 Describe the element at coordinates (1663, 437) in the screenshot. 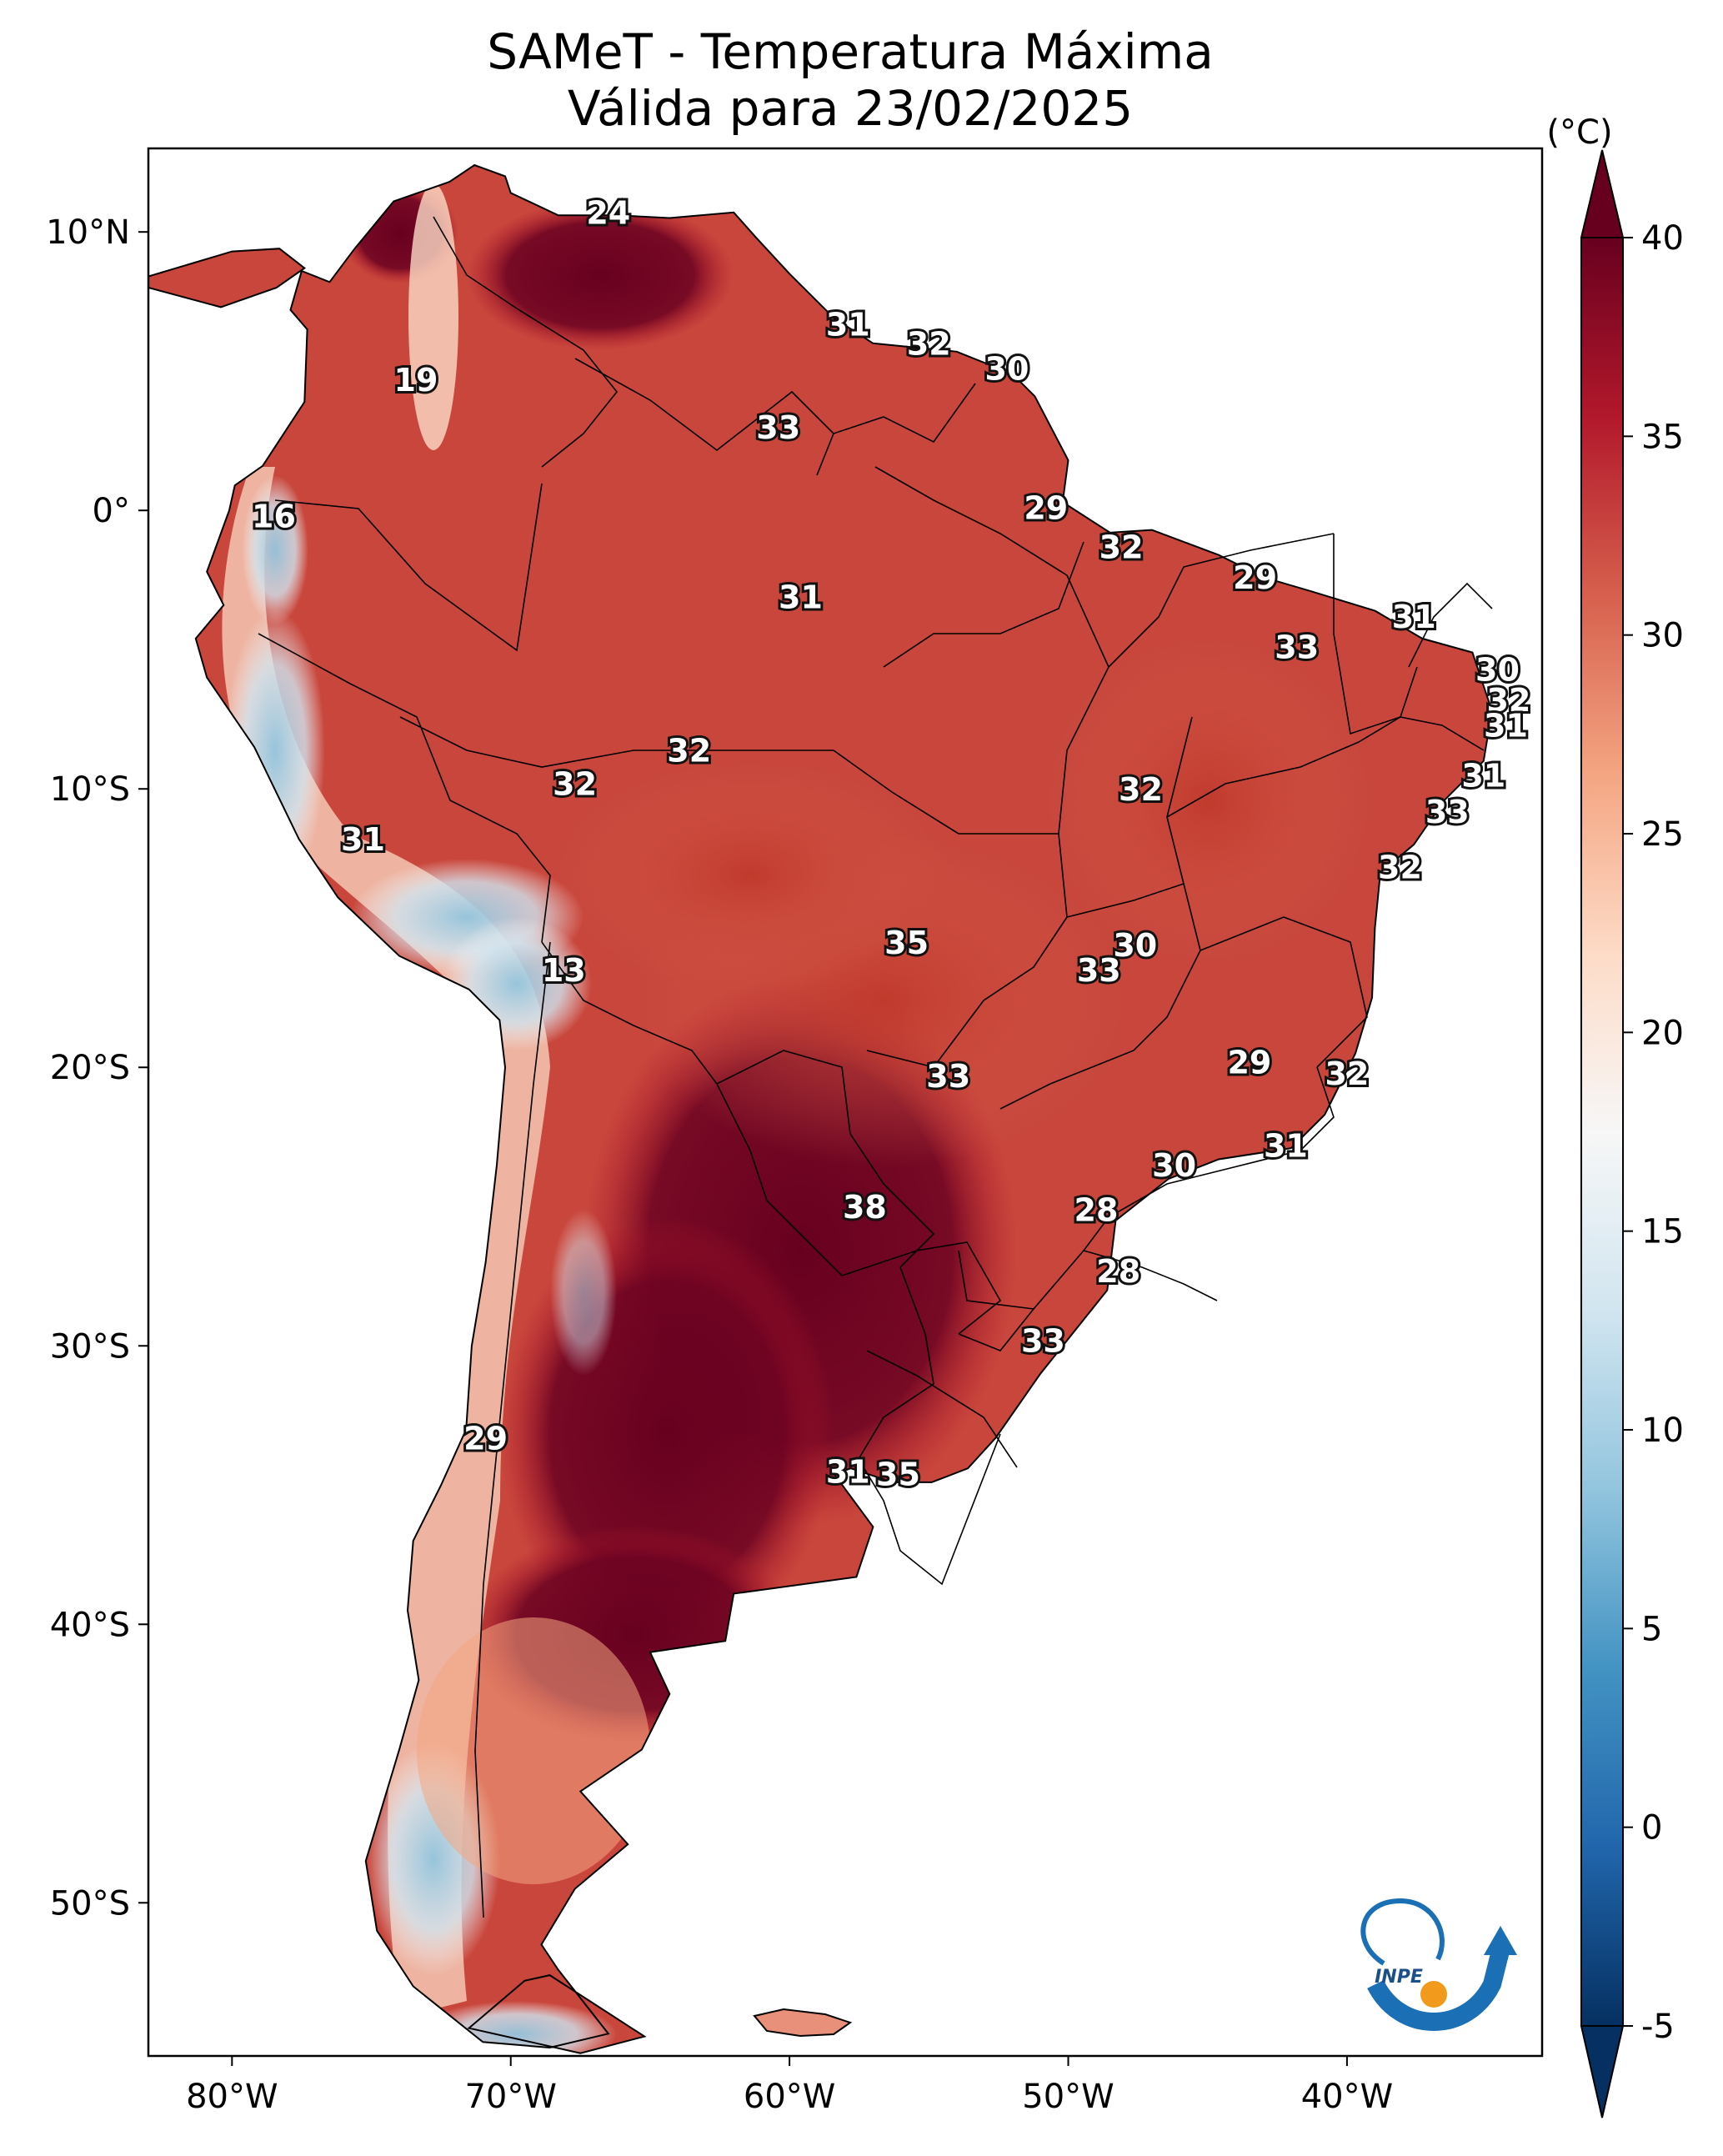

I see `colorbar-tick-label: 35` at that location.